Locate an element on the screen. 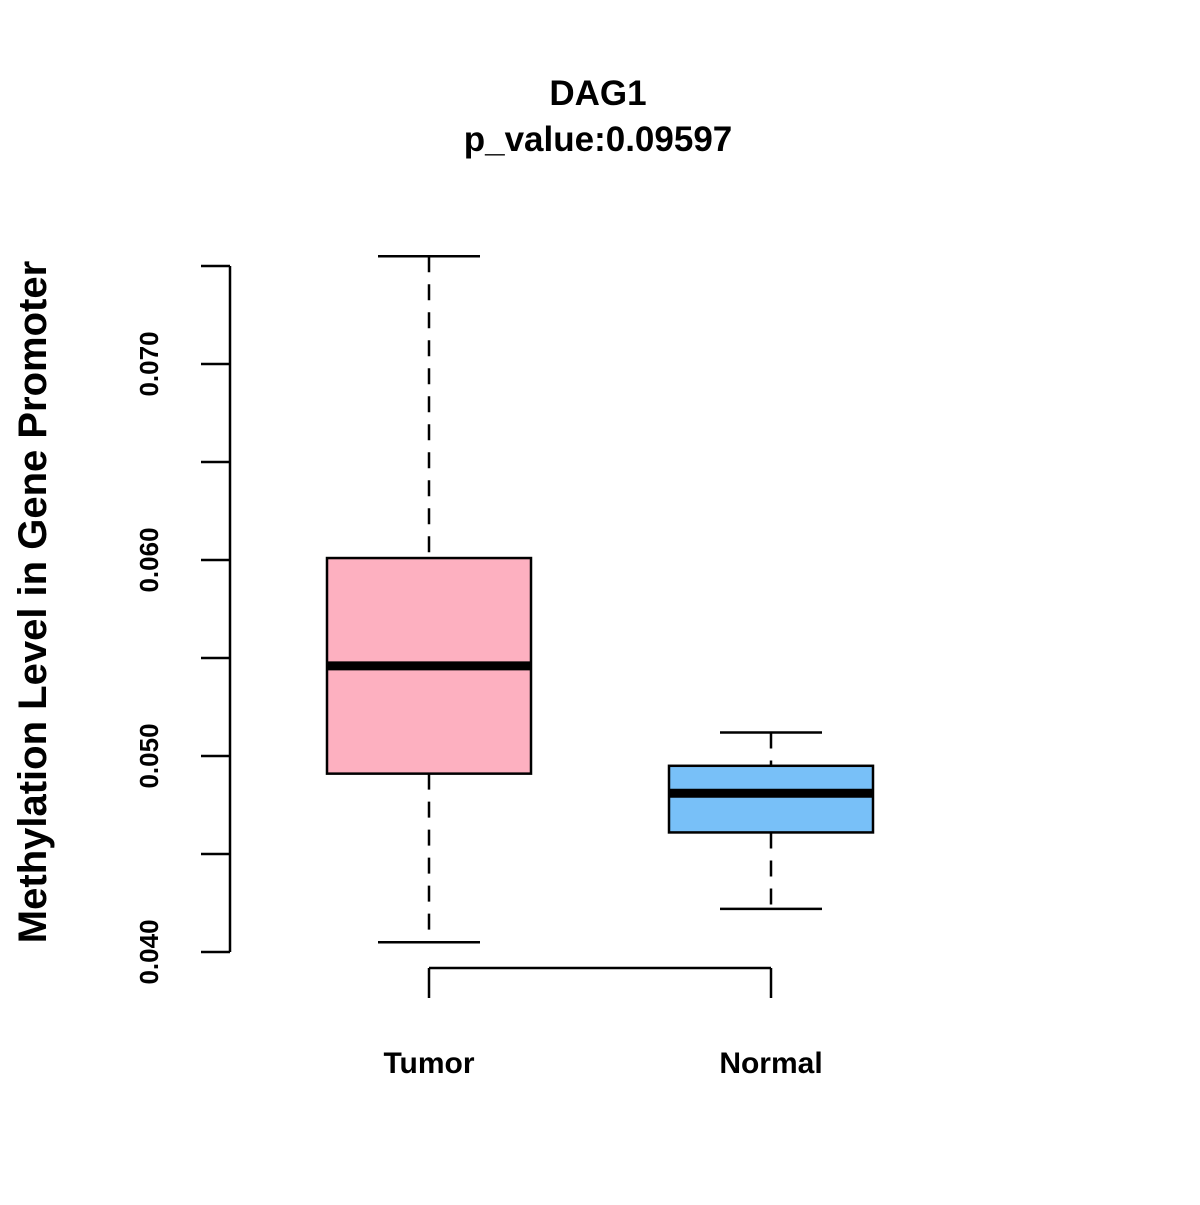 This screenshot has height=1205, width=1200. chart-title: DAG1 is located at coordinates (597, 93).